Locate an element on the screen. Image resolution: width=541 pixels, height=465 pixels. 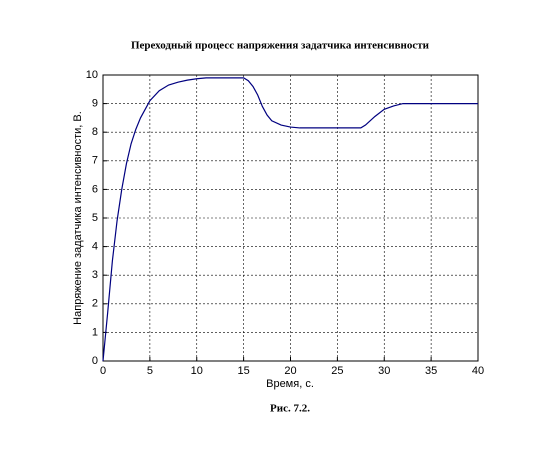
y-tick-label: 8 is located at coordinates (95, 132).